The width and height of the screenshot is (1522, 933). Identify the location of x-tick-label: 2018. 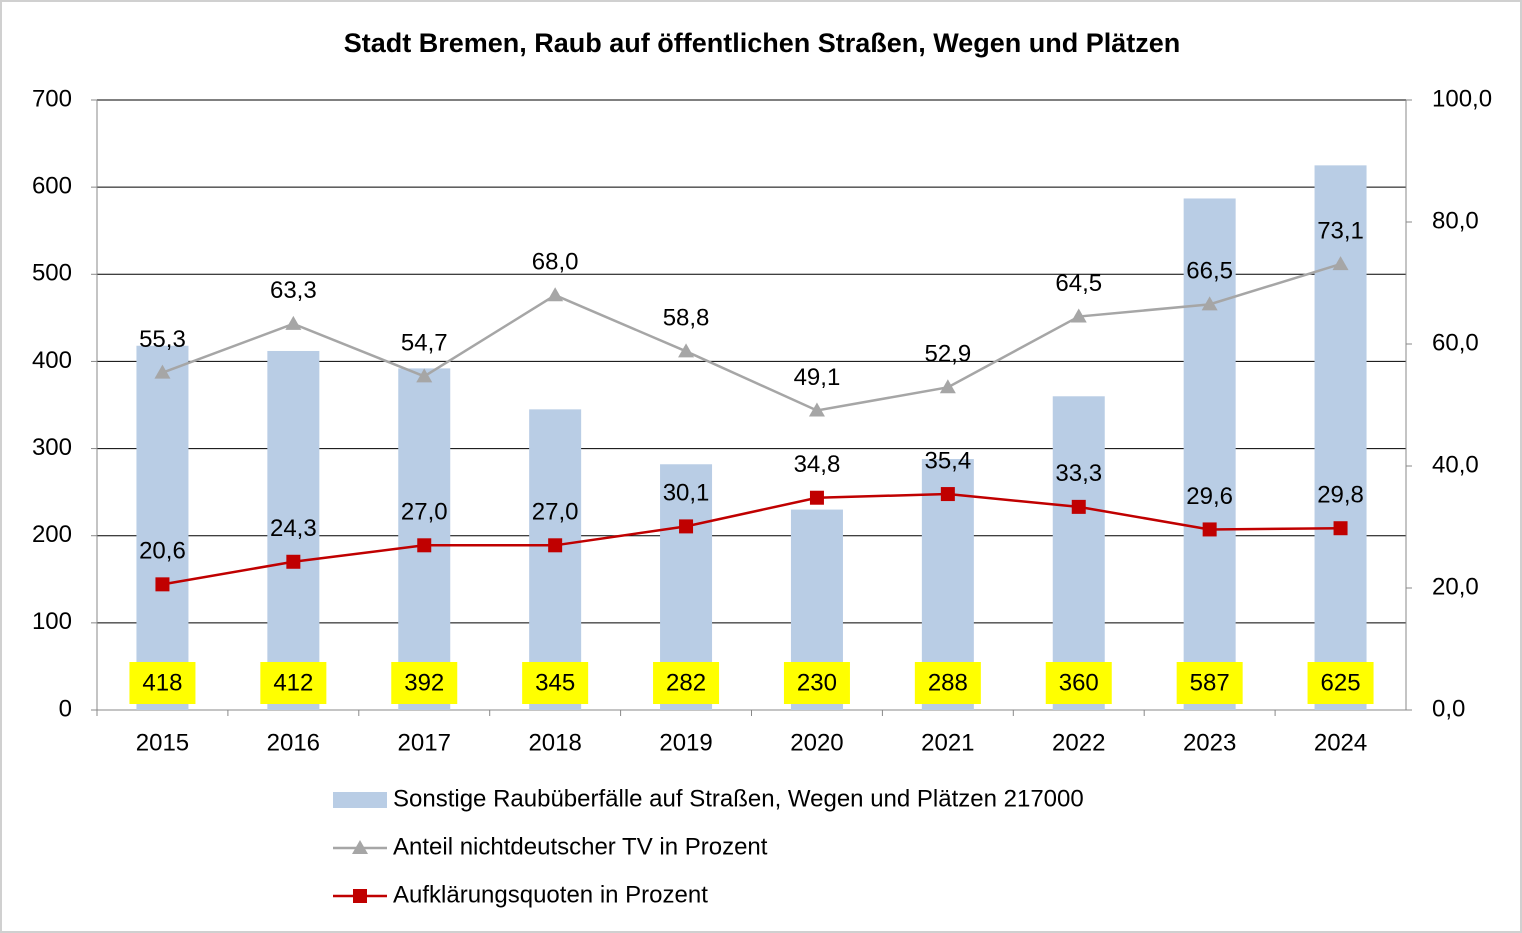
(554, 742).